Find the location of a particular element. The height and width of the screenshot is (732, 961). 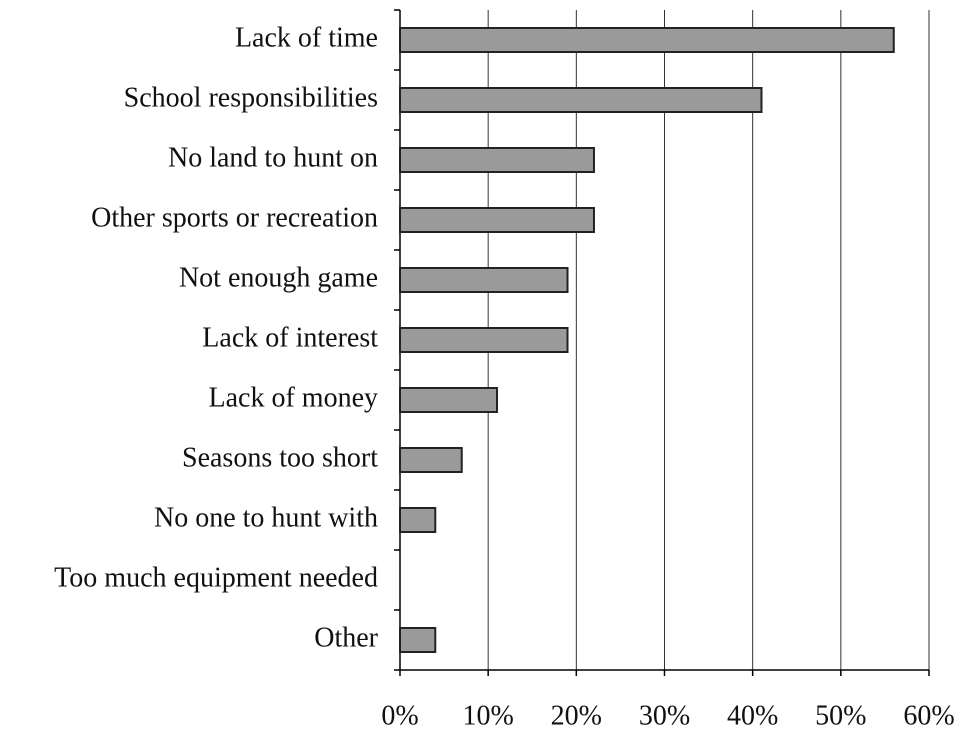

x-tick-label: 60% is located at coordinates (928, 715).